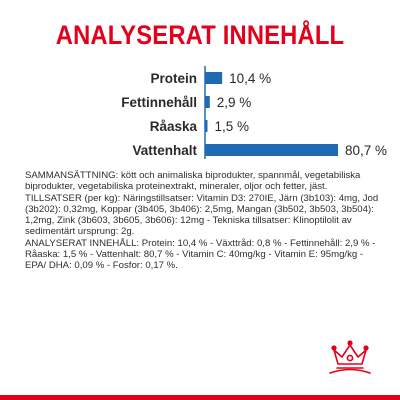 The image size is (400, 400). I want to click on bottom-brand-stripe, so click(200, 397).